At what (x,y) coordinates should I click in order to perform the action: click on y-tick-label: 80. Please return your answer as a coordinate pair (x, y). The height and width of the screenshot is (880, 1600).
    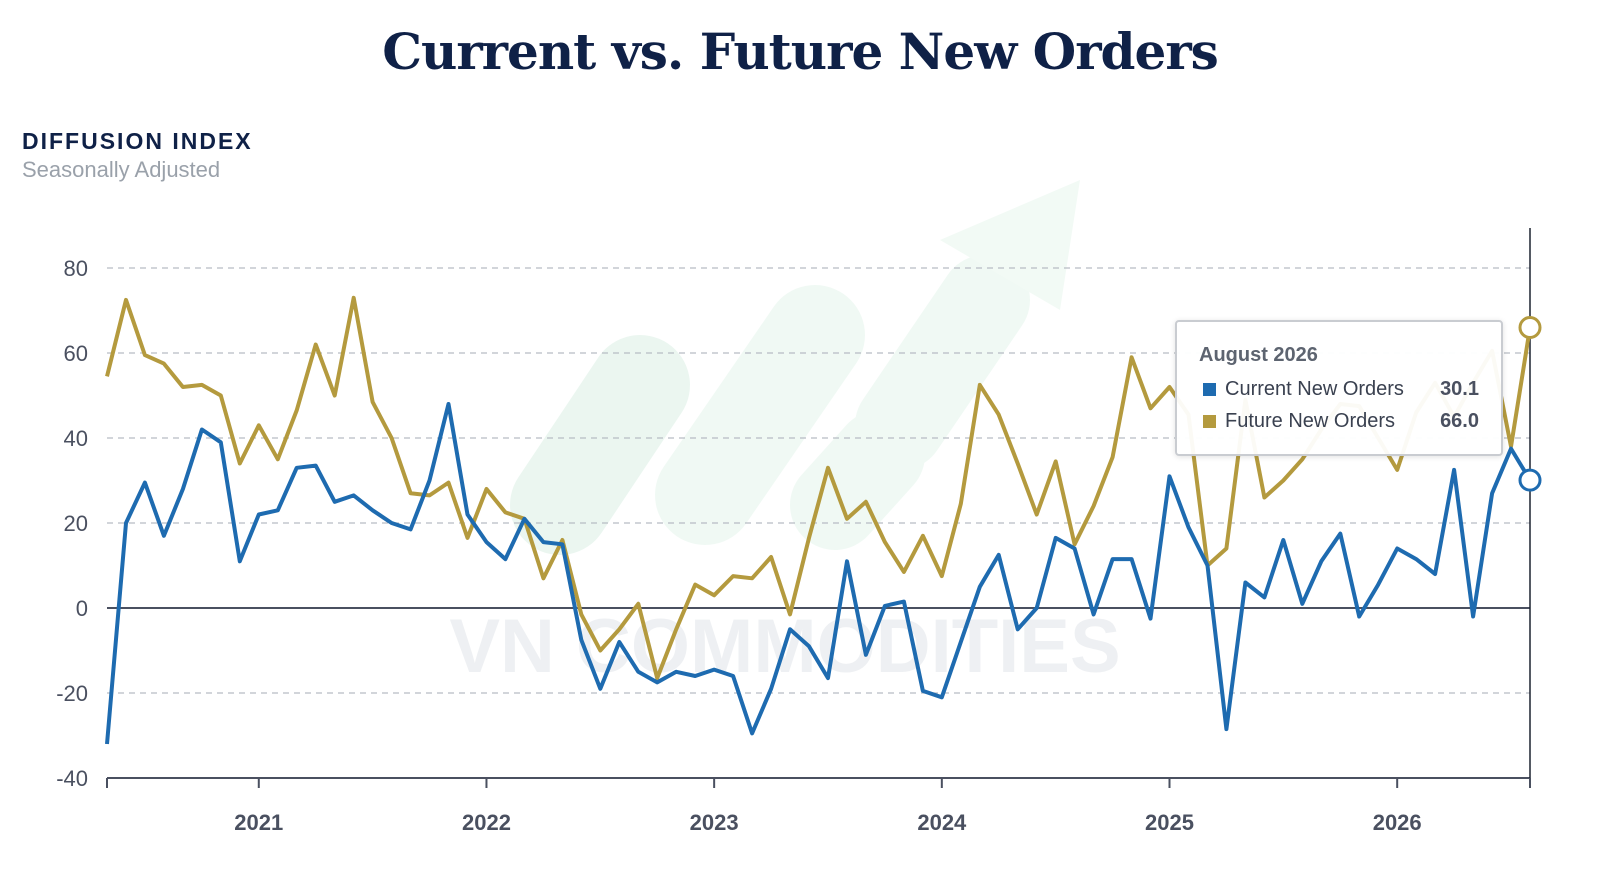
    Looking at the image, I should click on (76, 268).